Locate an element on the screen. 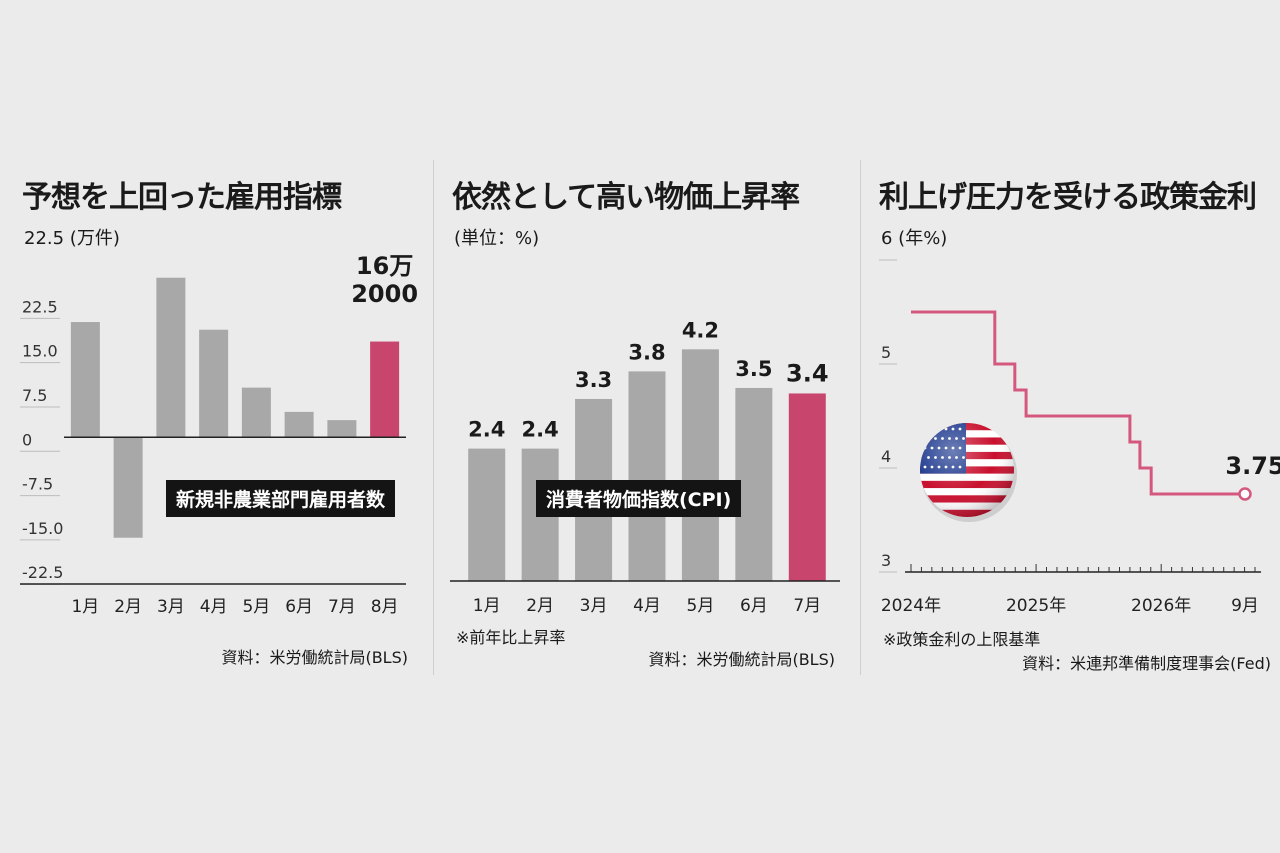 This screenshot has width=1280, height=853. y-tick-label: -15.0 is located at coordinates (42, 528).